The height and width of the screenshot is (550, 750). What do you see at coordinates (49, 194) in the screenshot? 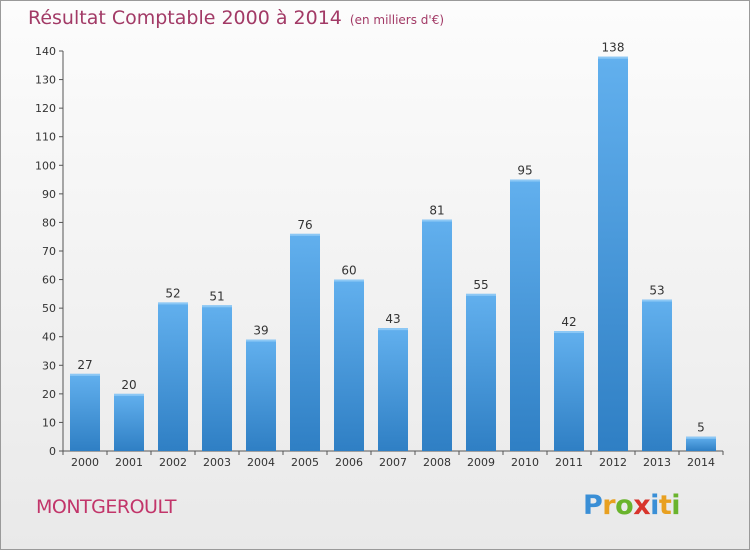
I see `y-tick-label: 90` at bounding box center [49, 194].